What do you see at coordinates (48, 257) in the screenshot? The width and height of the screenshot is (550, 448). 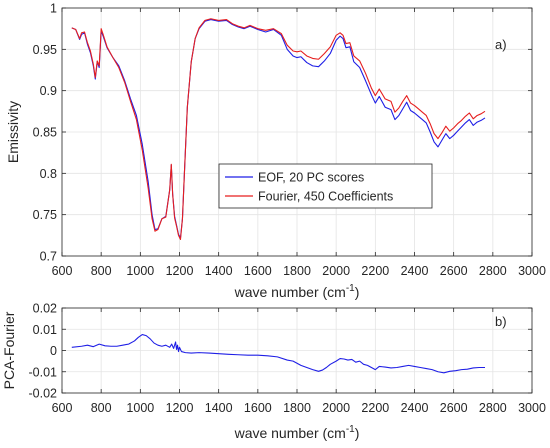 I see `y-tick-label: 0.7` at bounding box center [48, 257].